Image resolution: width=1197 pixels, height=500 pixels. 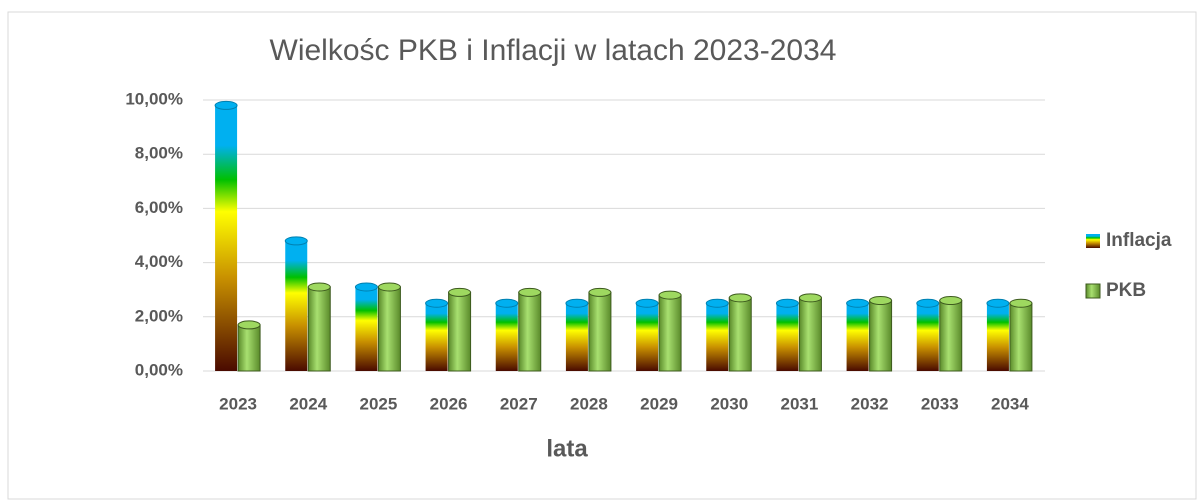 I want to click on x-tick-label: 2032, so click(x=870, y=403).